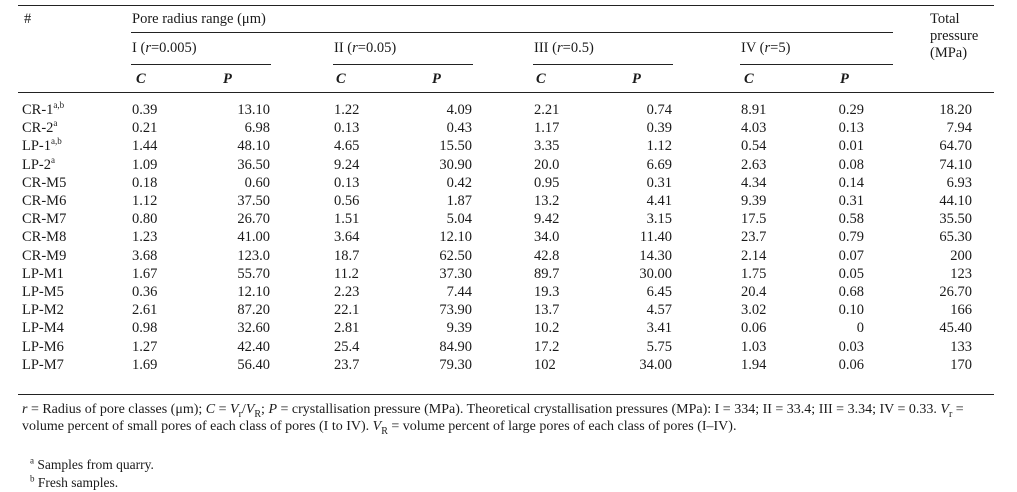  Describe the element at coordinates (603, 64) in the screenshot. I see `group-iii-rule` at that location.